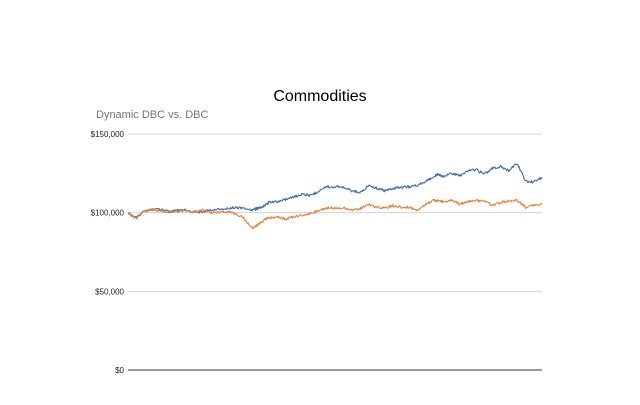  I want to click on y-tick-label: $0, so click(119, 370).